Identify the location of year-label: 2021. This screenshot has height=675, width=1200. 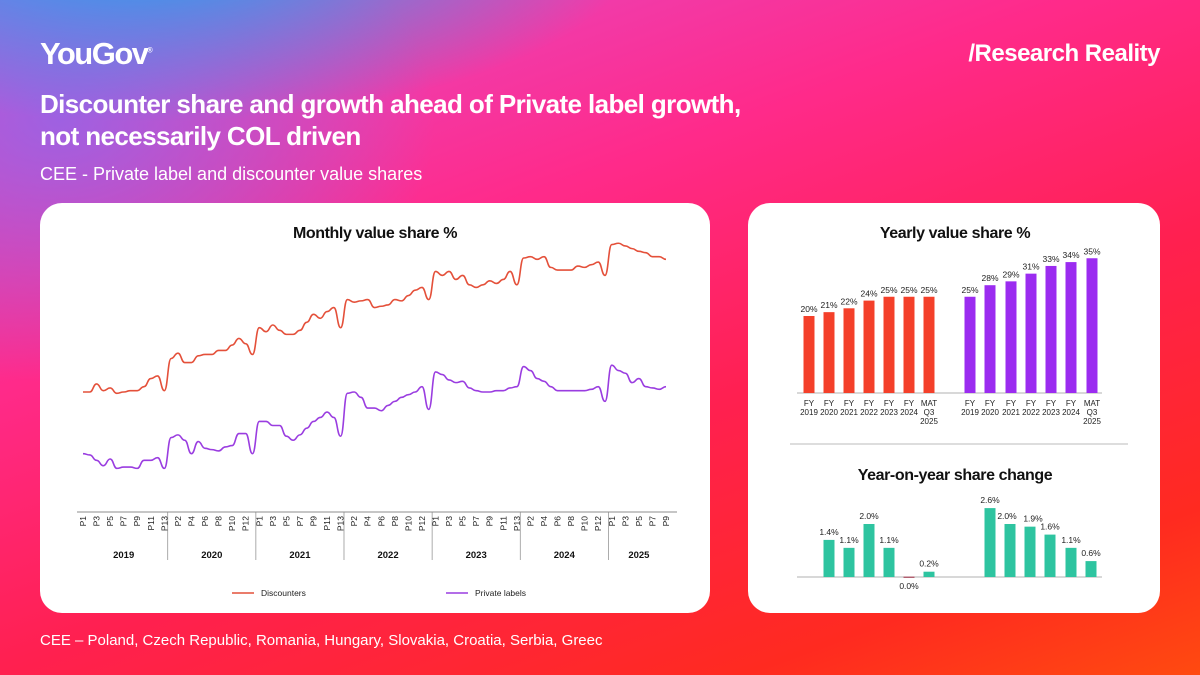
(300, 555).